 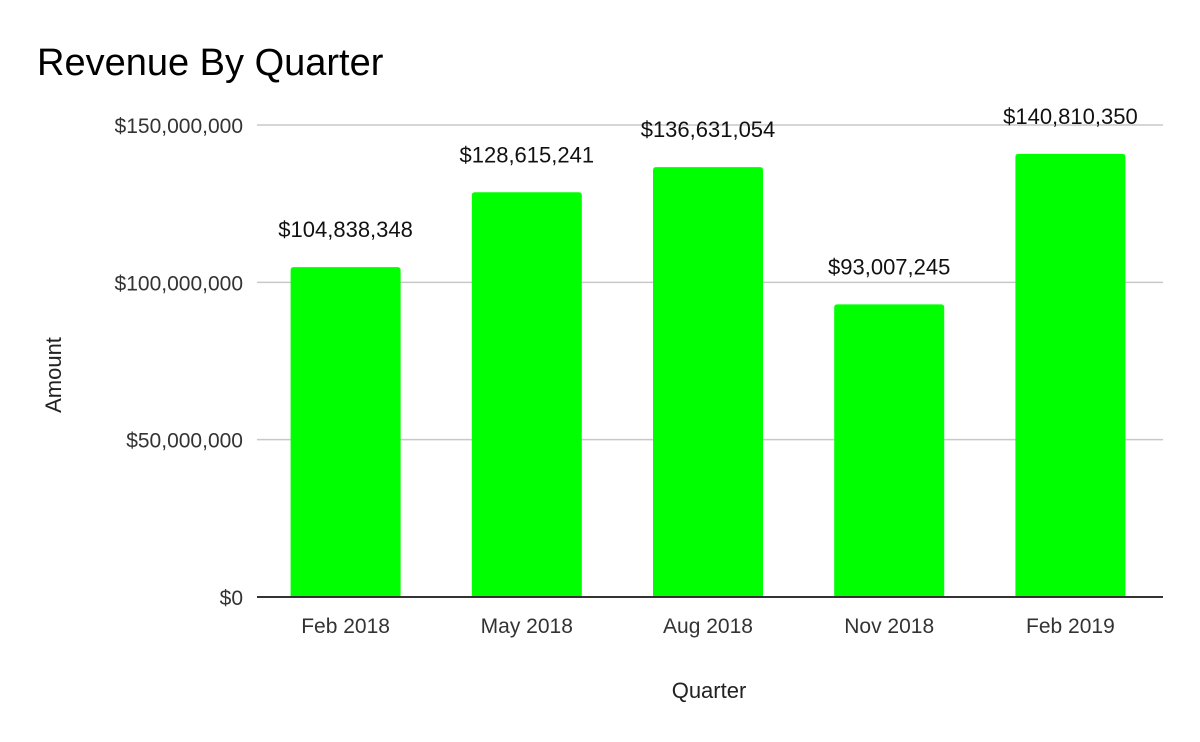 I want to click on y-tick-label: $100,000,000, so click(x=179, y=283).